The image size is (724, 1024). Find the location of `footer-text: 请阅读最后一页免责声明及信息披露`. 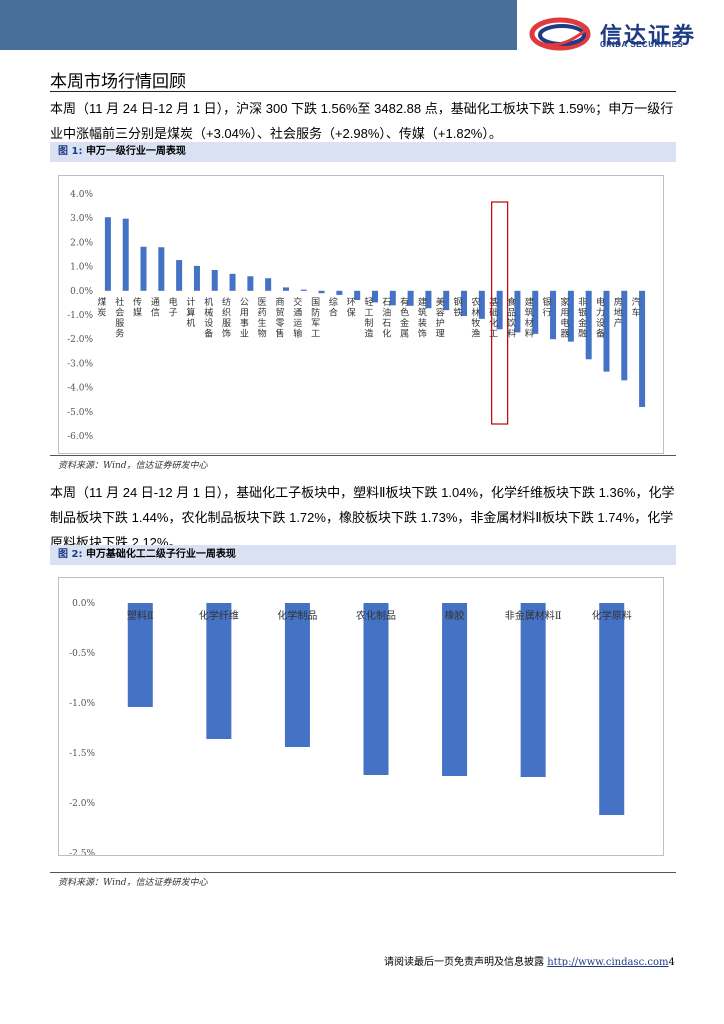

footer-text: 请阅读最后一页免责声明及信息披露 is located at coordinates (464, 962).